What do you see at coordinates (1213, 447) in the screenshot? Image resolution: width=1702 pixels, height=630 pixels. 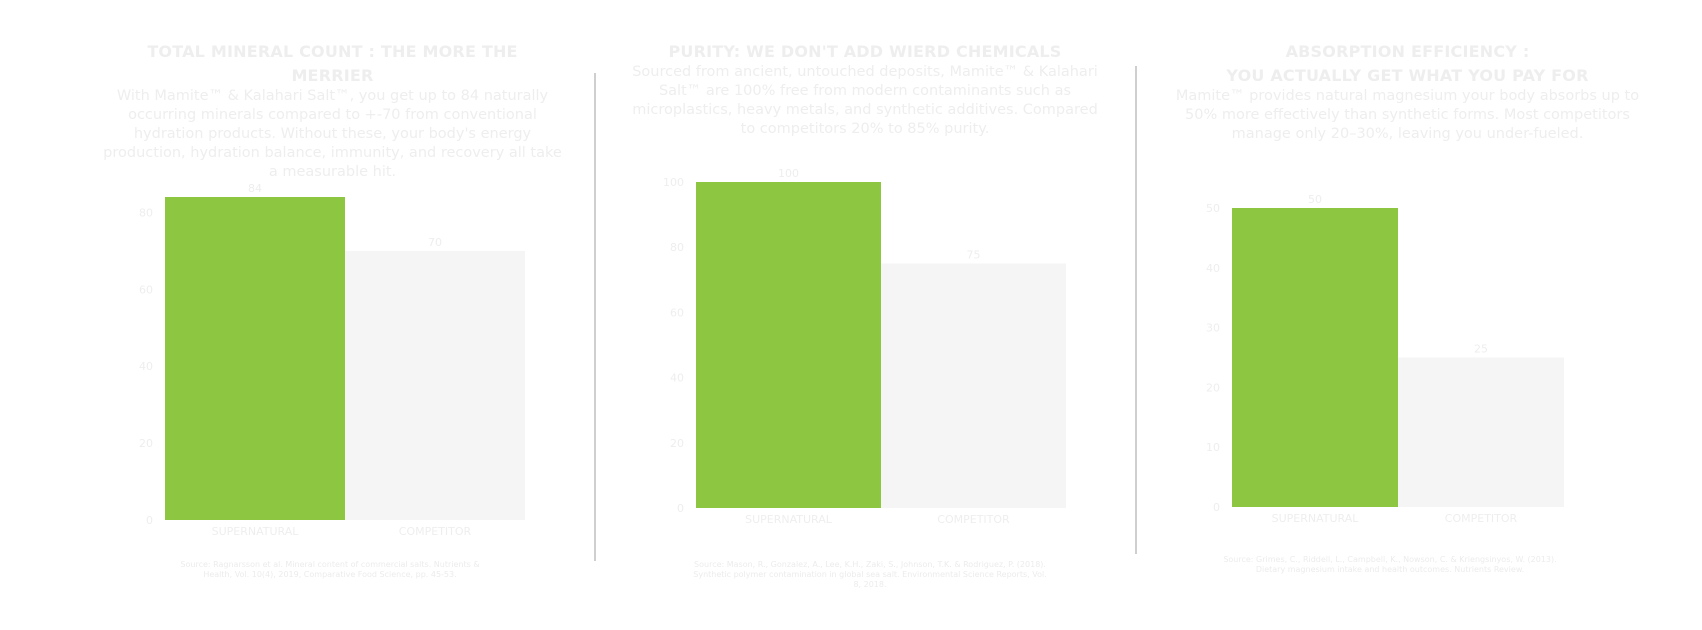 I see `y-tick-label: 10` at bounding box center [1213, 447].